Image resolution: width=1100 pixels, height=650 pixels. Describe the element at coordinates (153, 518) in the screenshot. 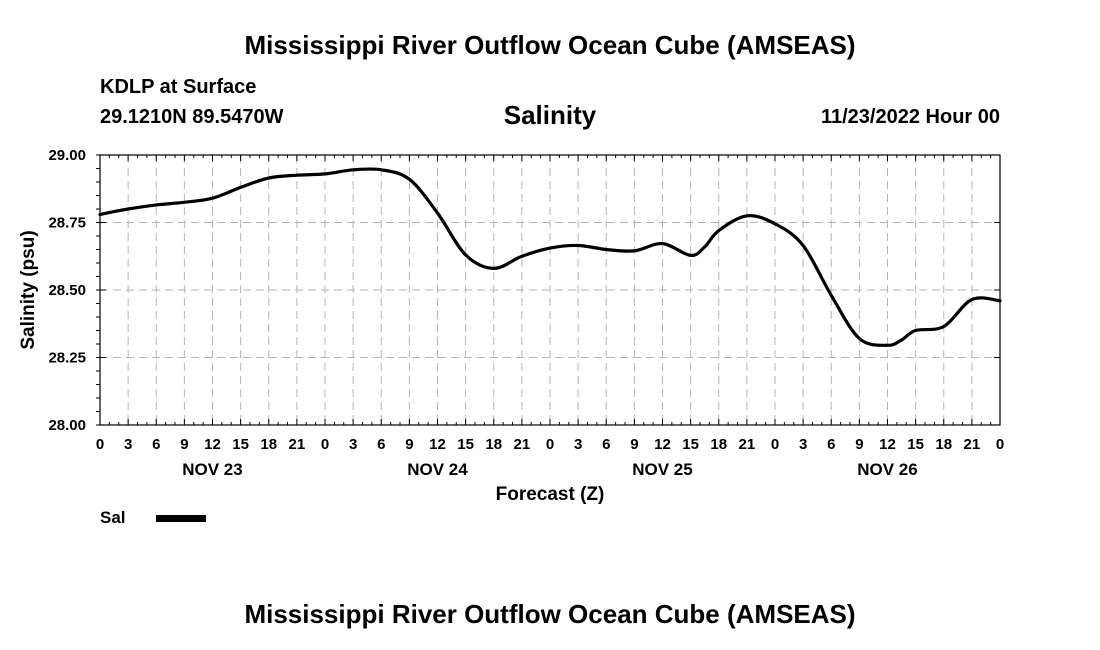

I see `legend: Sal` at that location.